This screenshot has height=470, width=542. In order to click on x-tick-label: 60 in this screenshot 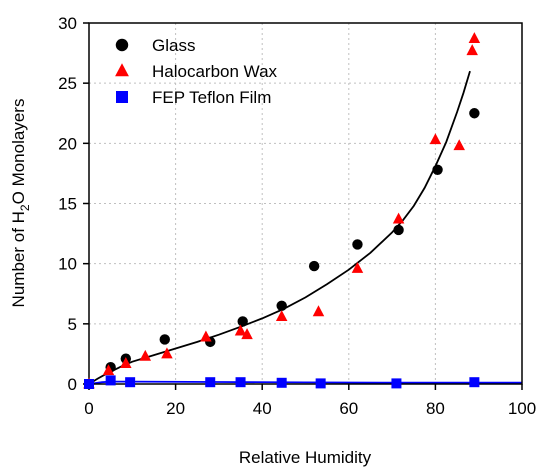, I will do `click(348, 408)`.